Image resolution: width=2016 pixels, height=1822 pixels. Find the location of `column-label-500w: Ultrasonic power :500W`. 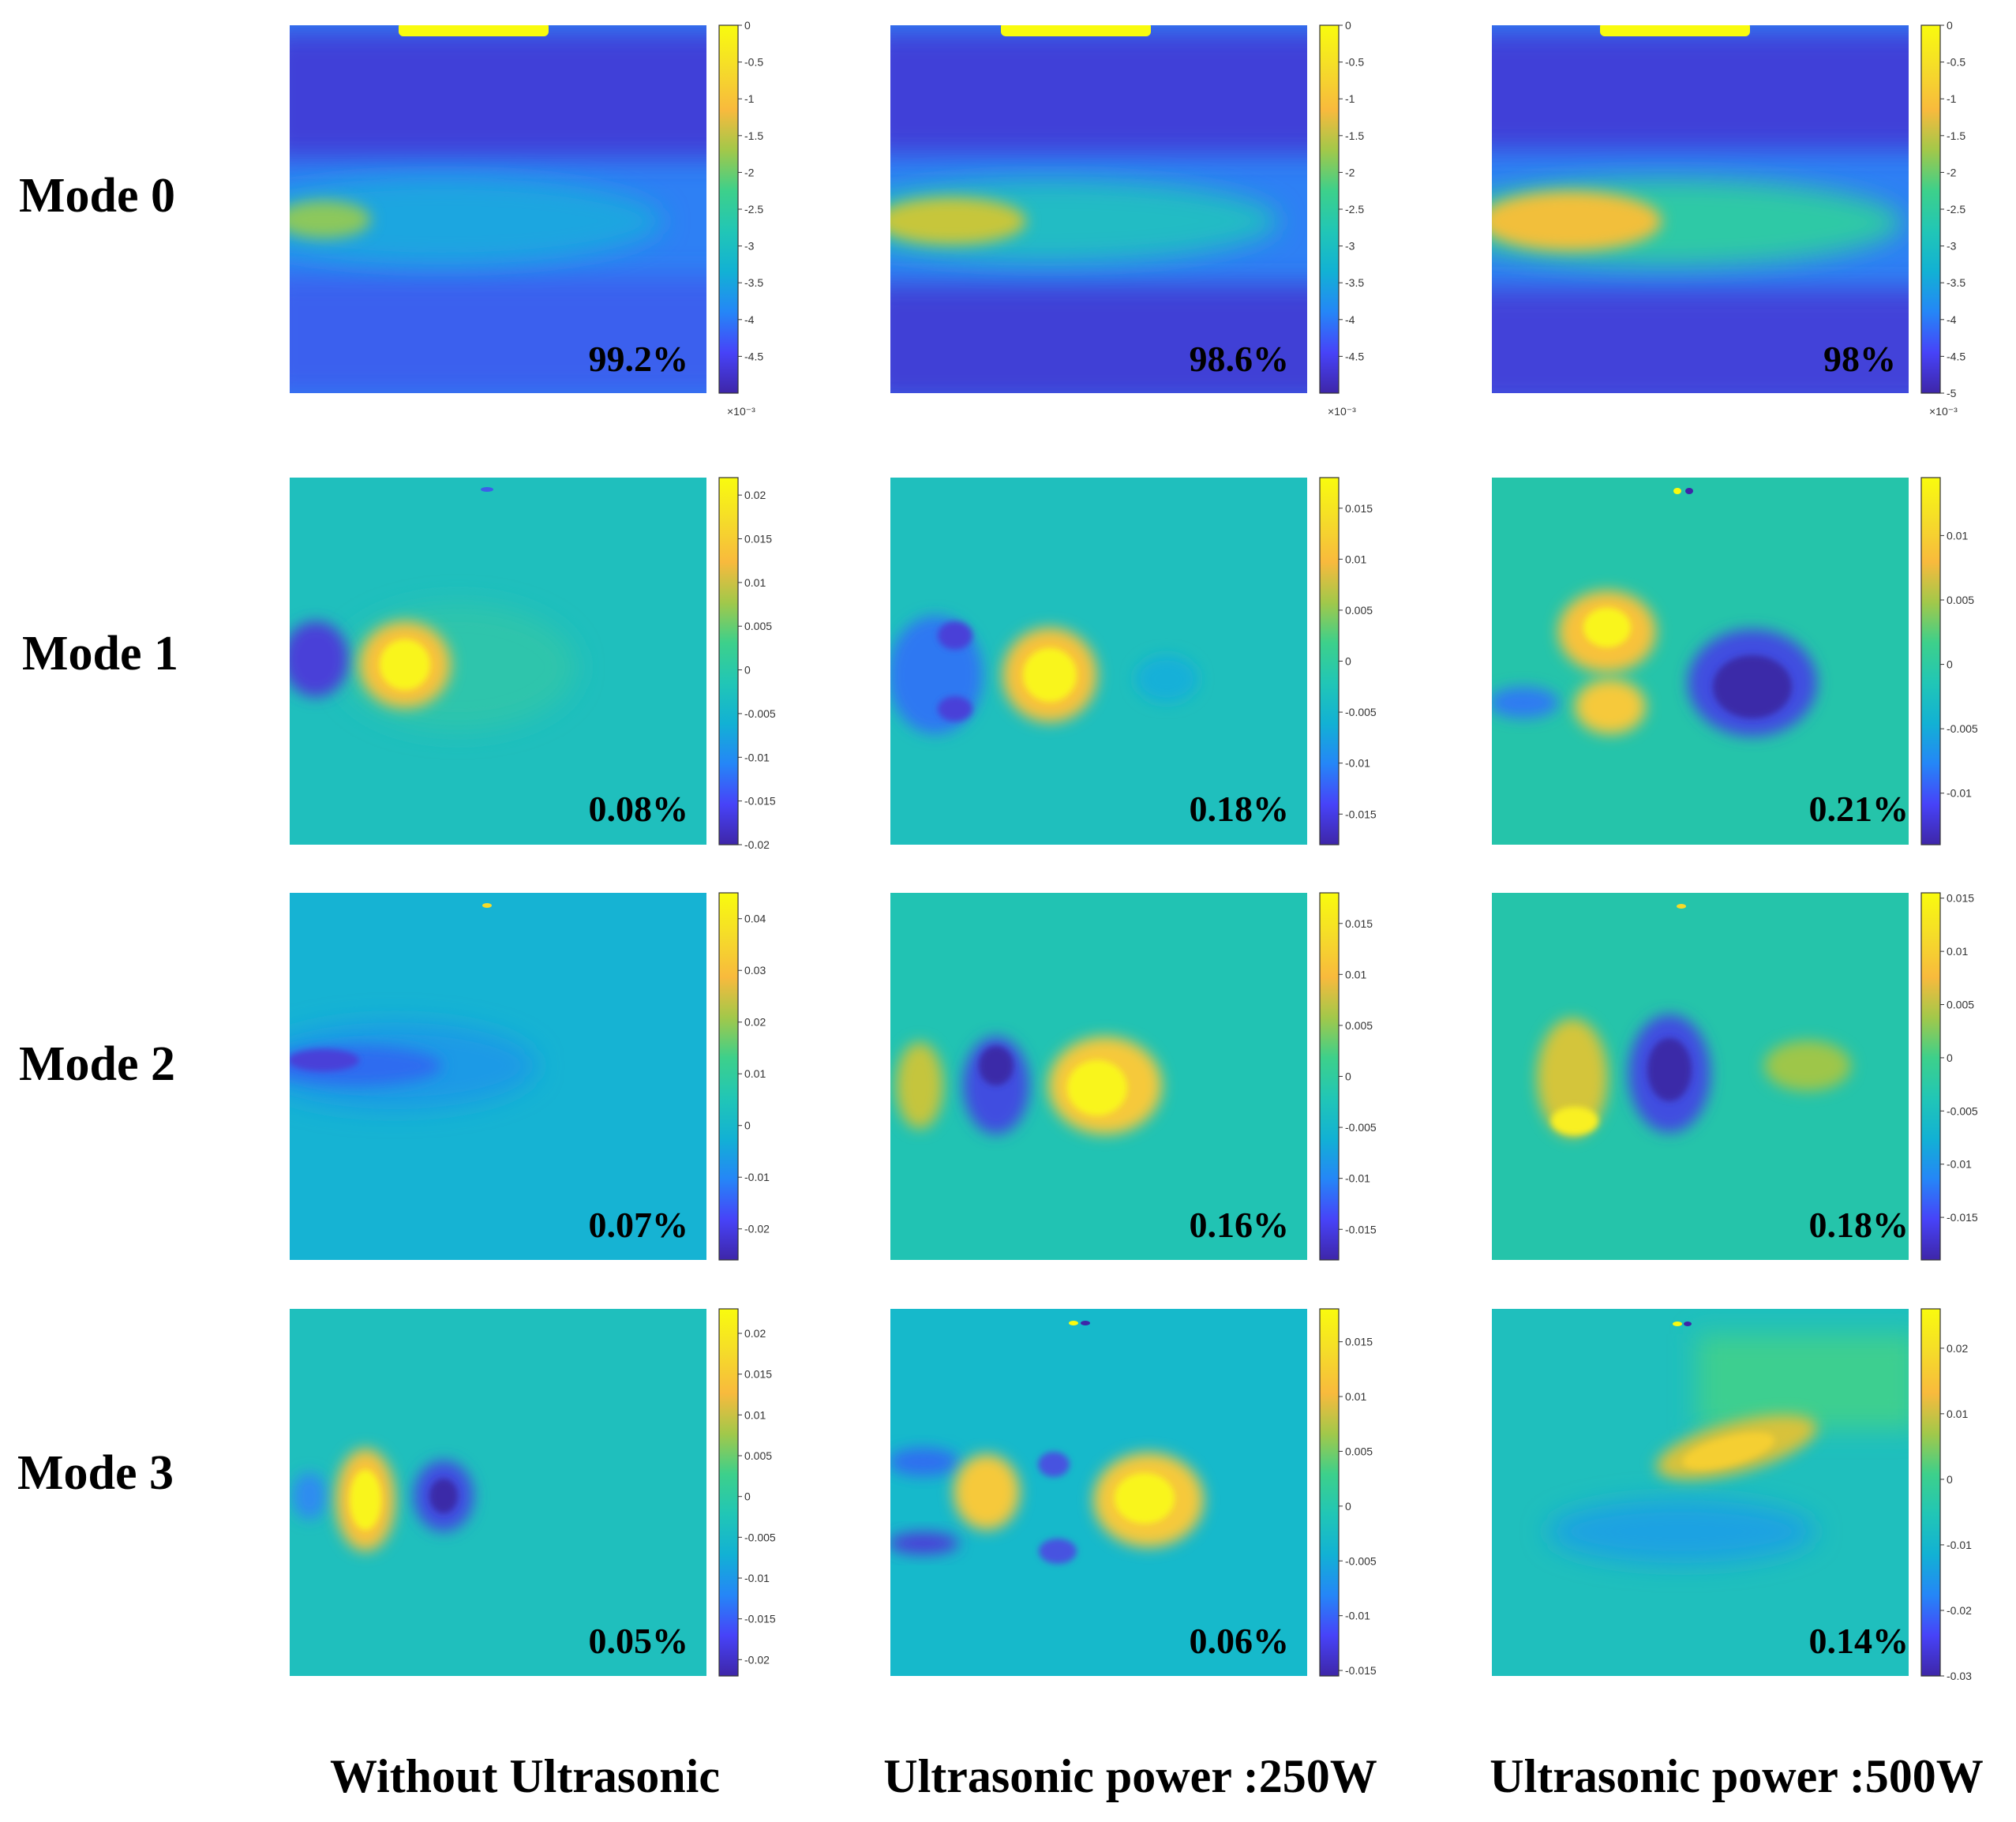

column-label-500w: Ultrasonic power :500W is located at coordinates (1737, 1776).